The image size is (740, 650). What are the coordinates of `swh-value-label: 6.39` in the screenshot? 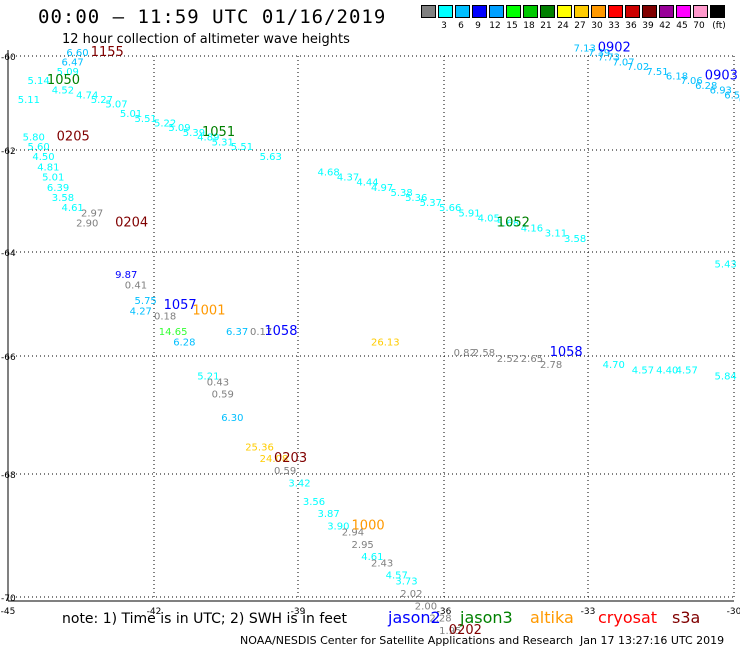 It's located at (58, 188).